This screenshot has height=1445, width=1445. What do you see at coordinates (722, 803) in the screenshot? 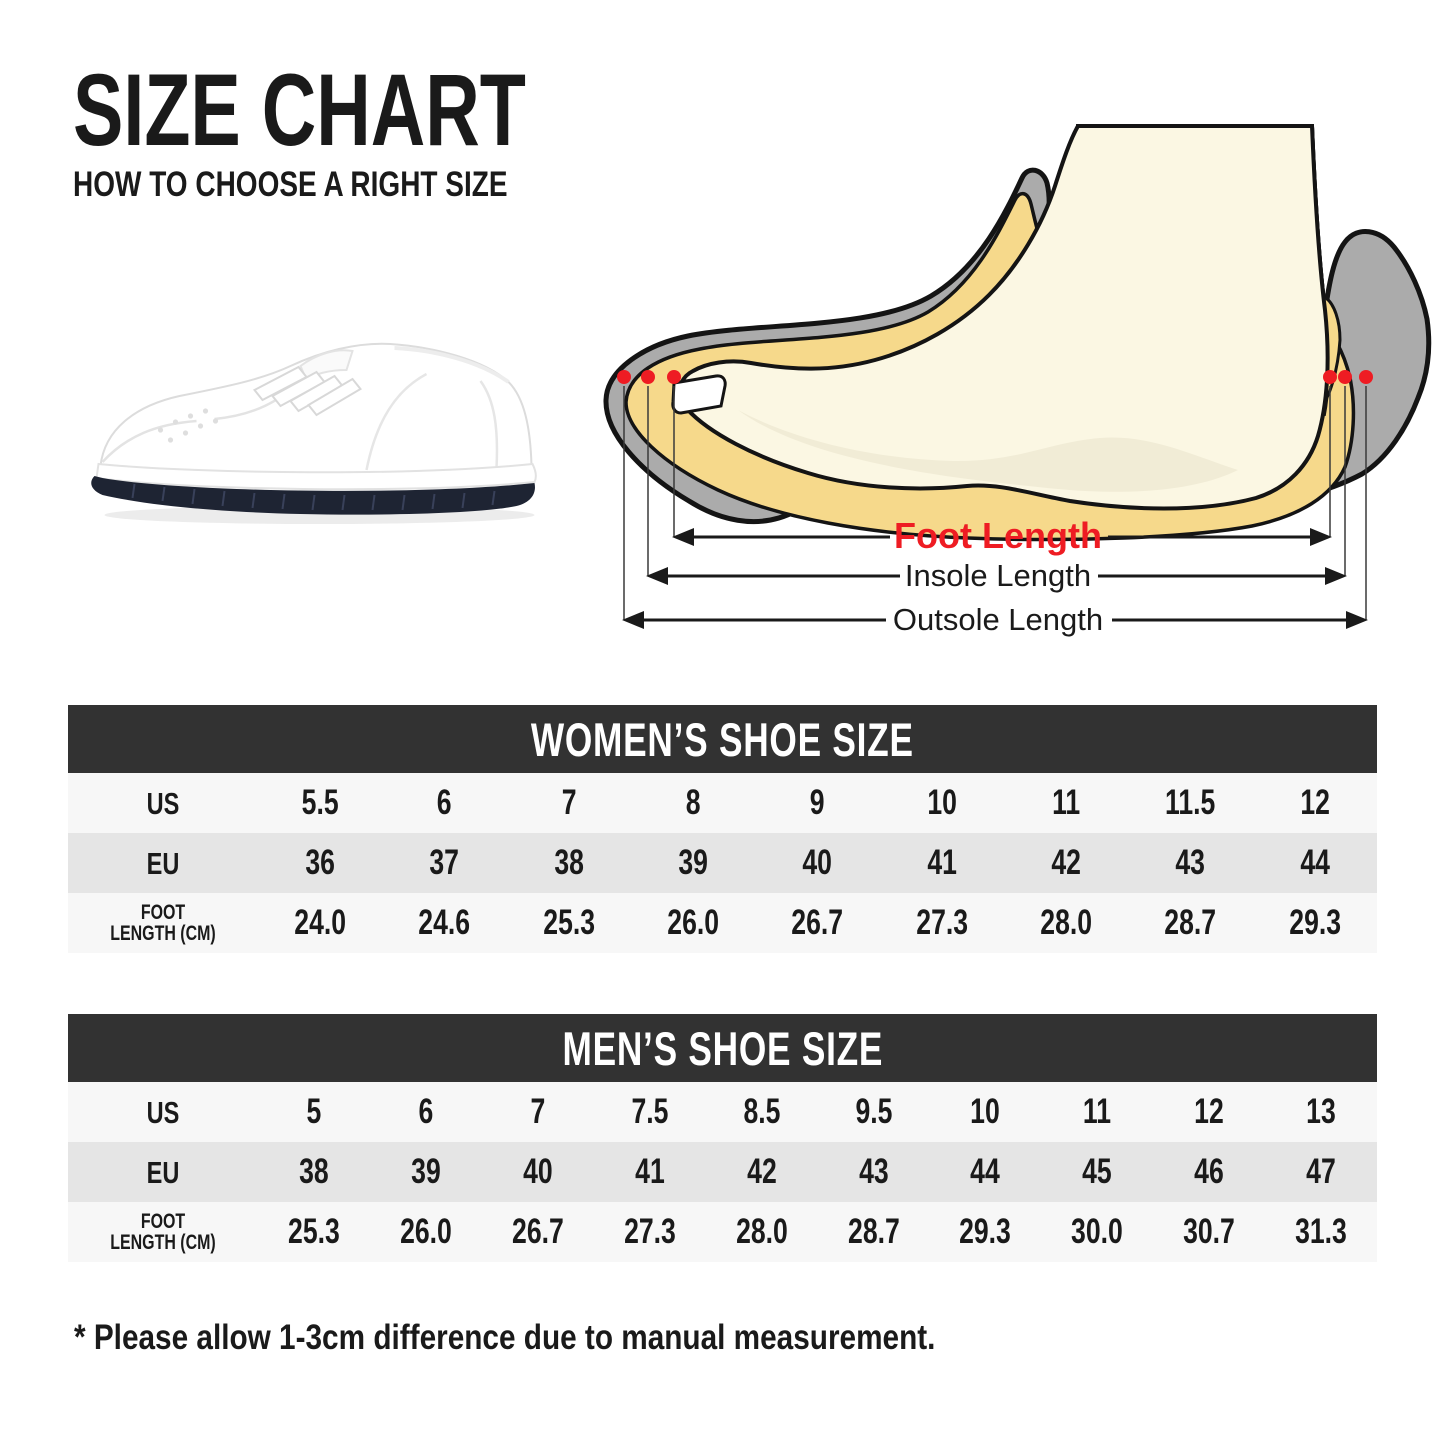
I see `size-table-row: US 5.5 6 7 8 9 10 11 11.5 12` at bounding box center [722, 803].